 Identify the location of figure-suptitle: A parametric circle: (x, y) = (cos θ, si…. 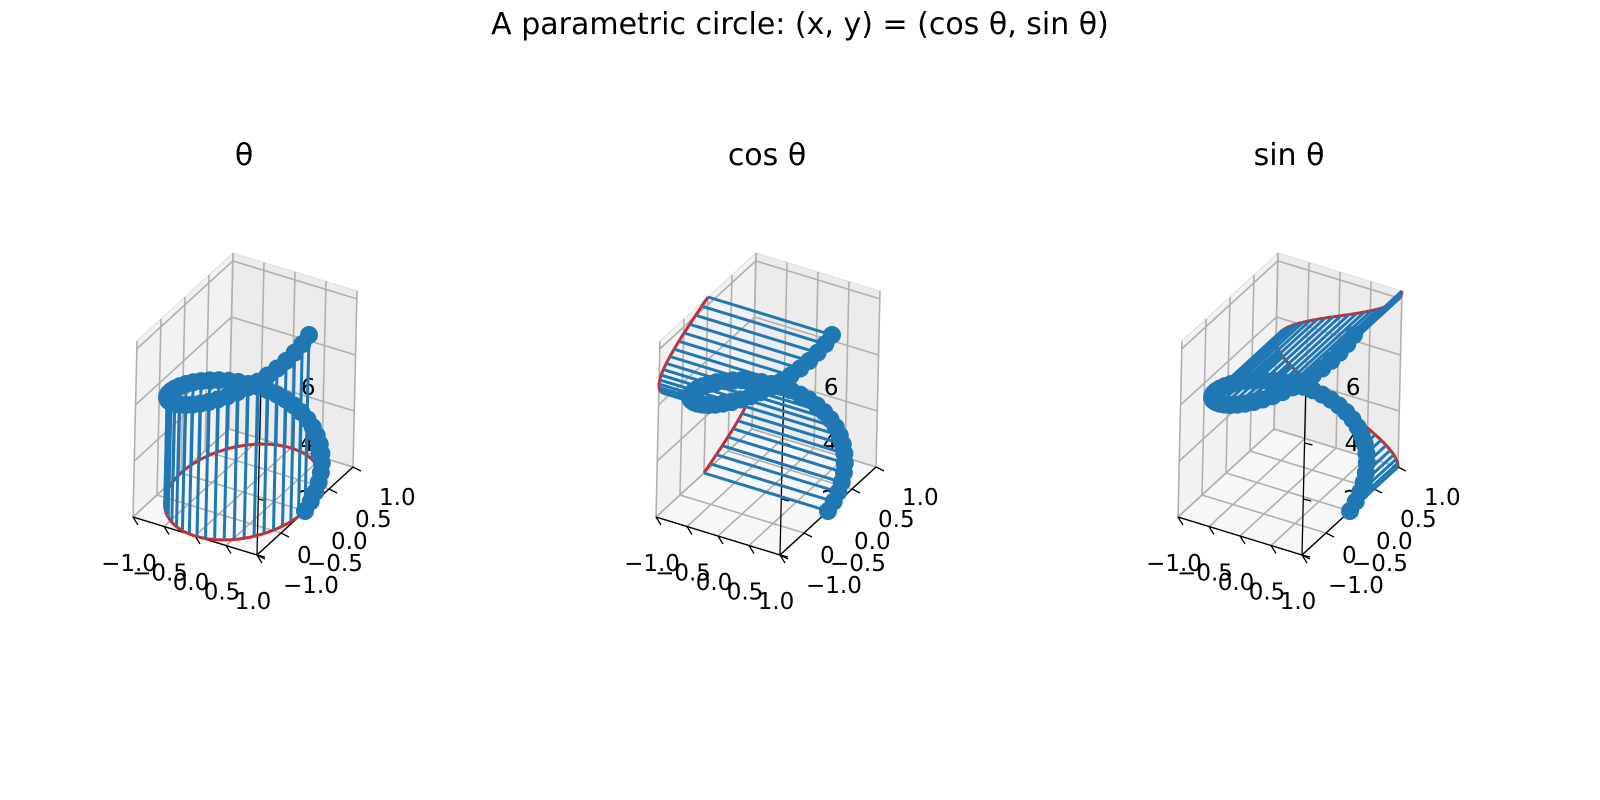
(800, 24).